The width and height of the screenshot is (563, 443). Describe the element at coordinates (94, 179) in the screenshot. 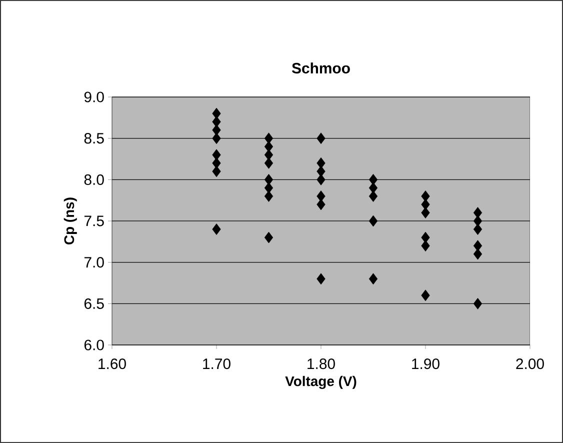

I see `y-tick-label: 8.0` at that location.